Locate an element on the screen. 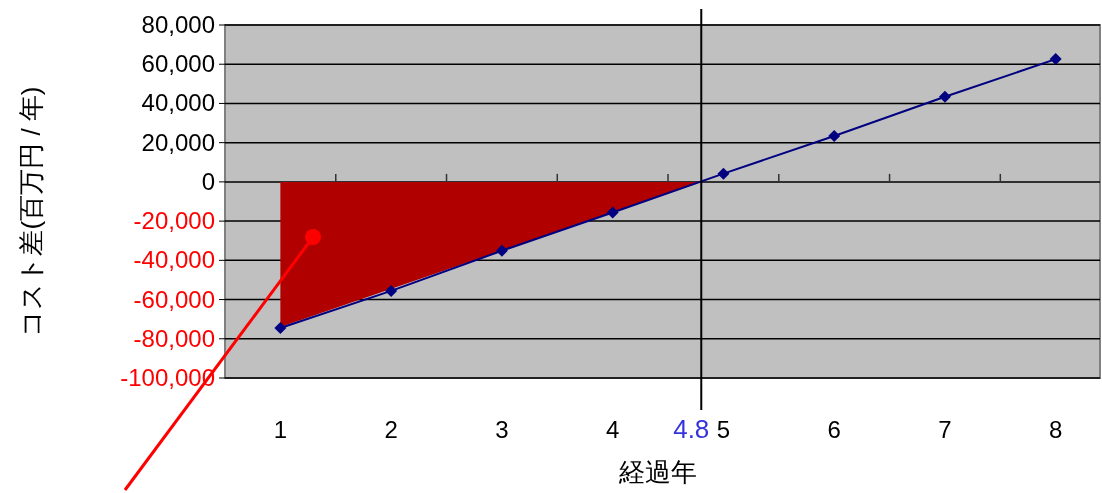 This screenshot has height=493, width=1102. y-tick-label: 60,000 is located at coordinates (178, 64).